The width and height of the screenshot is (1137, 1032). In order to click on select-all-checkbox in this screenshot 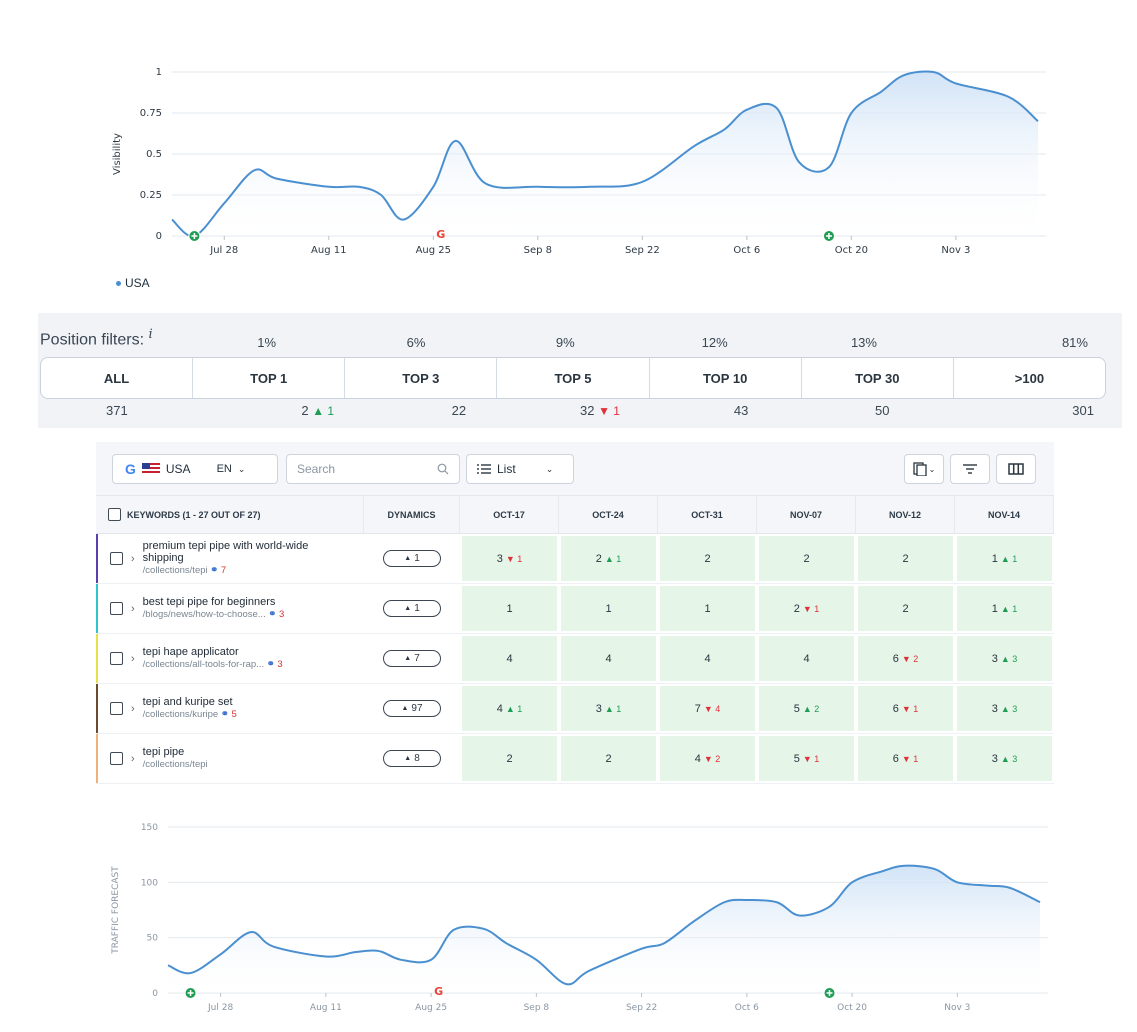, I will do `click(114, 514)`.